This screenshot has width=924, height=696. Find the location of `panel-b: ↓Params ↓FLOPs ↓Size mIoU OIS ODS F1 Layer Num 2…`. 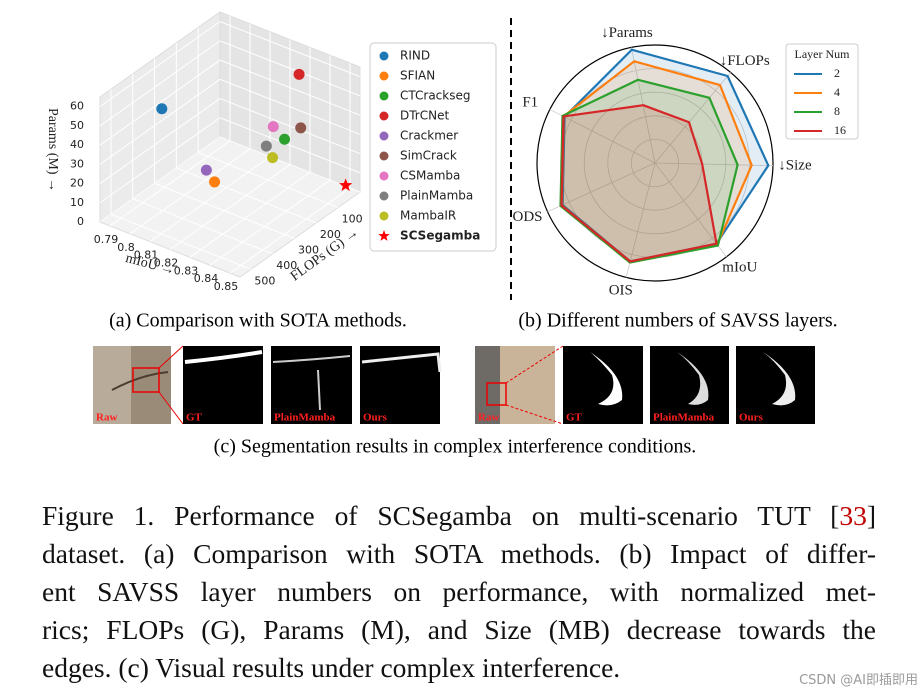

panel-b: ↓Params ↓FLOPs ↓Size mIoU OIS ODS F1 Layer Num 2… is located at coordinates (686, 161).